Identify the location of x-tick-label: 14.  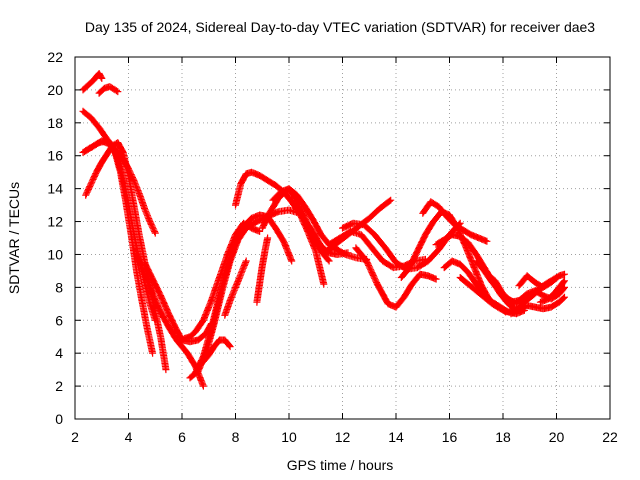
(396, 437).